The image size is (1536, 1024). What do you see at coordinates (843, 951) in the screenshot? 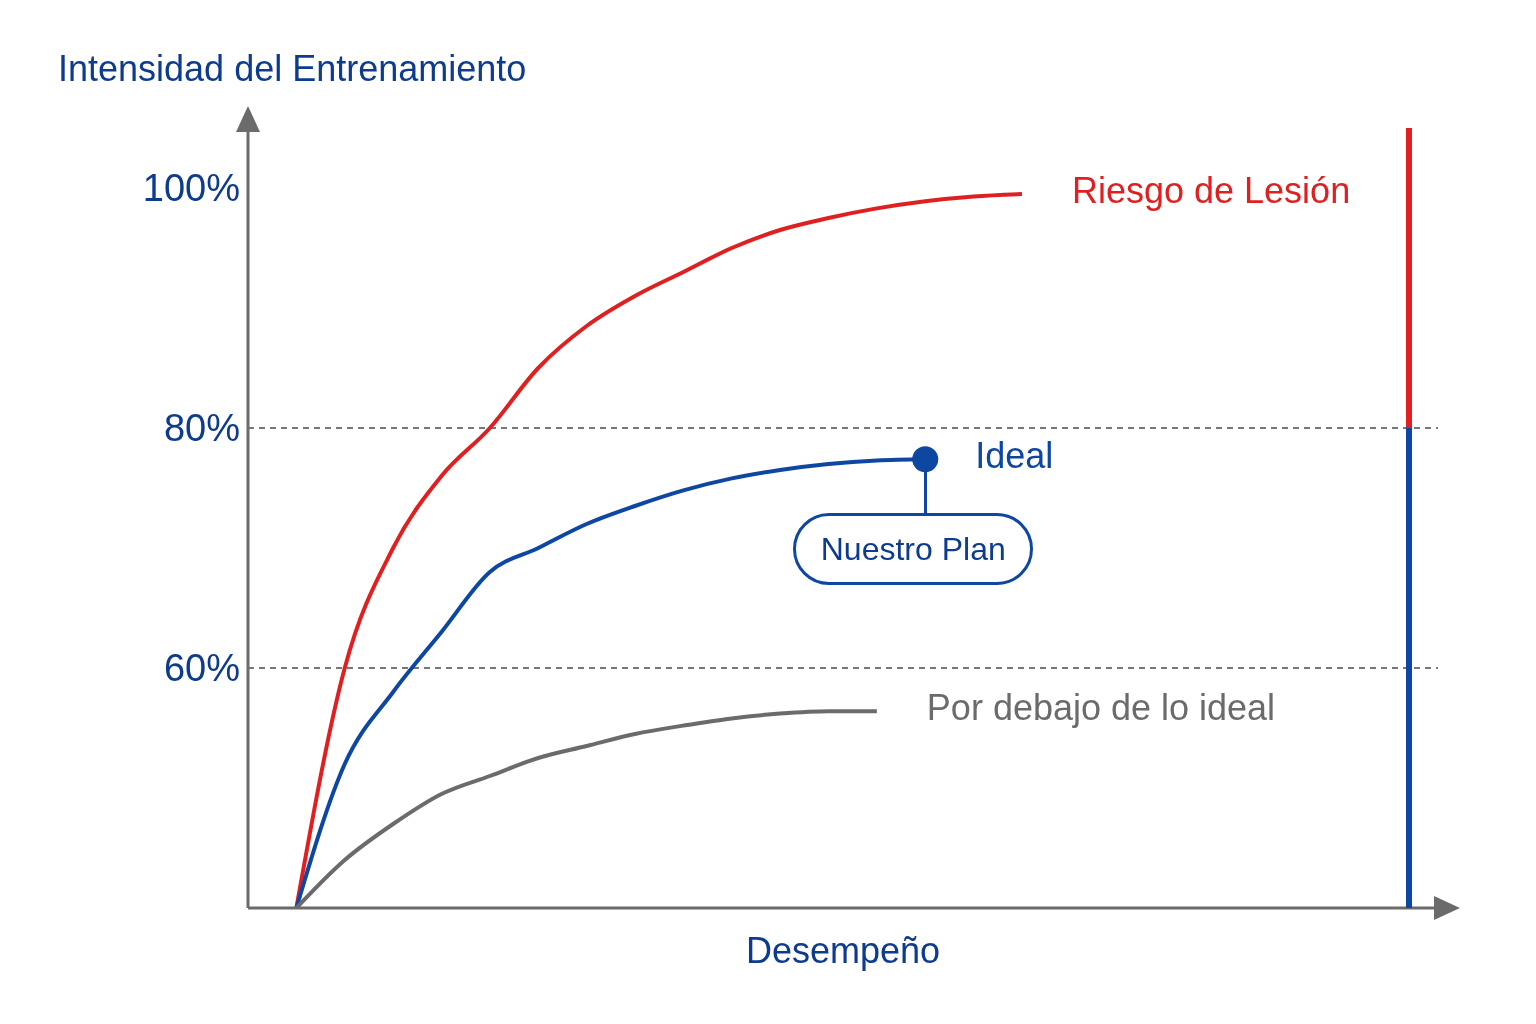
I see `x-axis-title: Desempeño` at bounding box center [843, 951].